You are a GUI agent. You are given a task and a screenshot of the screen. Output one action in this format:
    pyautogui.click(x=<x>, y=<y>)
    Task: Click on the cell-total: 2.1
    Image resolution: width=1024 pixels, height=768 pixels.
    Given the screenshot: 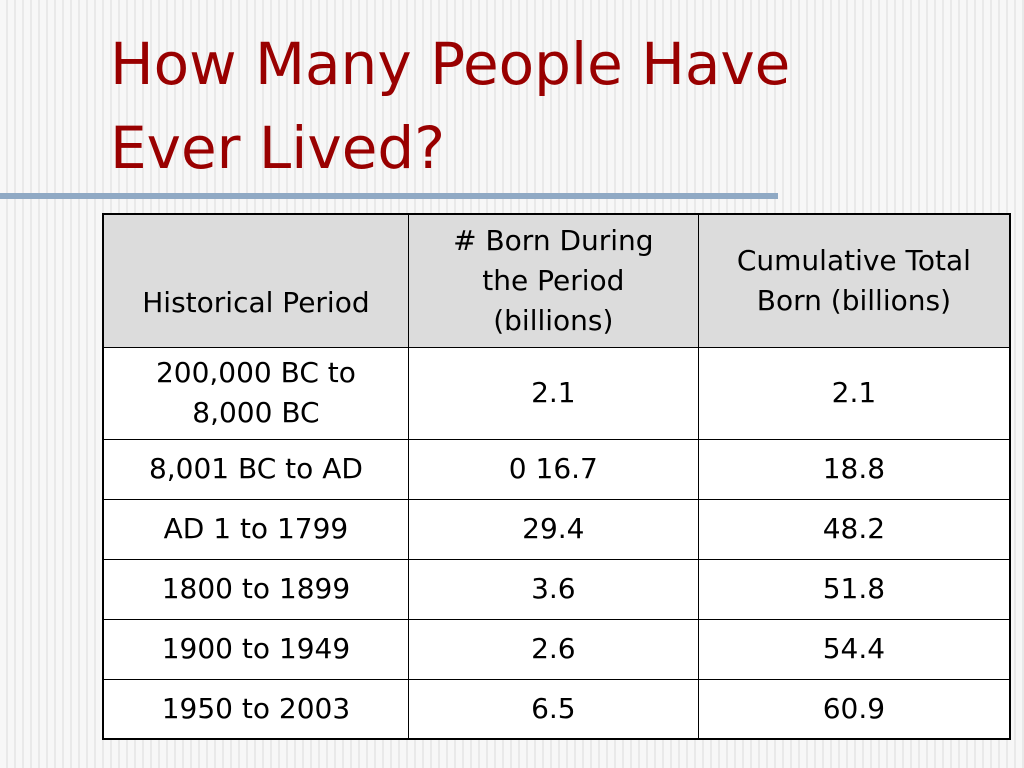 What is the action you would take?
    pyautogui.click(x=854, y=393)
    